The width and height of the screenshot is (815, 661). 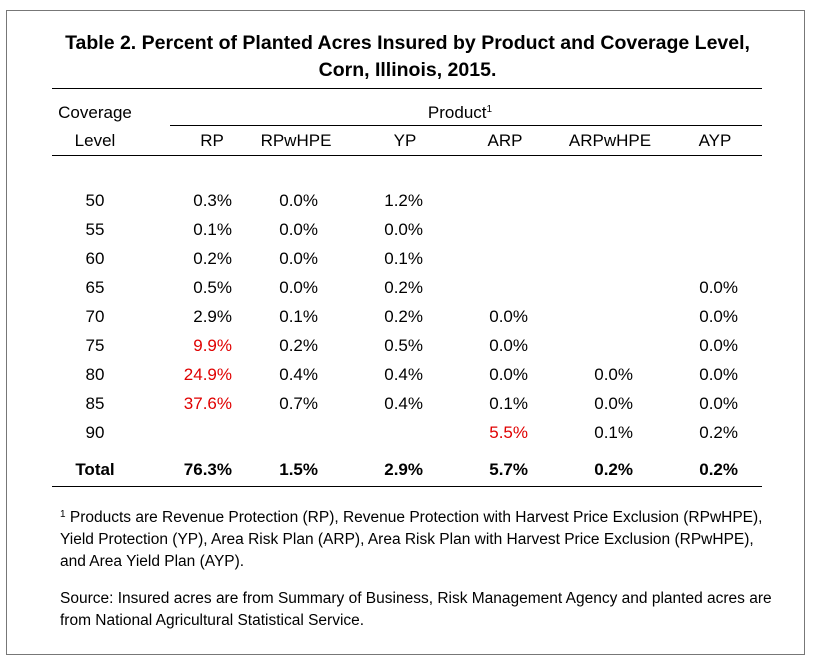 I want to click on product-header: Product1, so click(x=460, y=111).